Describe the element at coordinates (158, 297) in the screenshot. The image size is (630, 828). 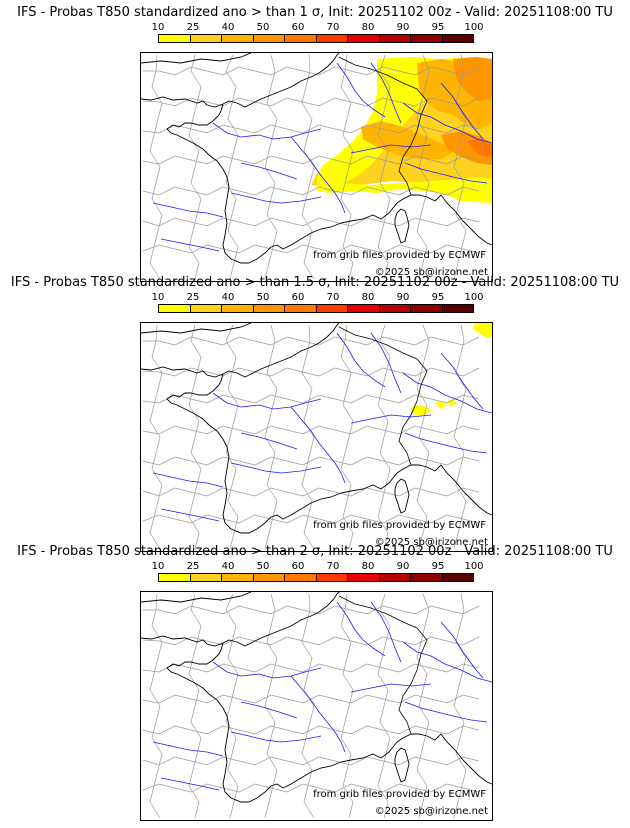
I see `scale-label-10: 10` at that location.